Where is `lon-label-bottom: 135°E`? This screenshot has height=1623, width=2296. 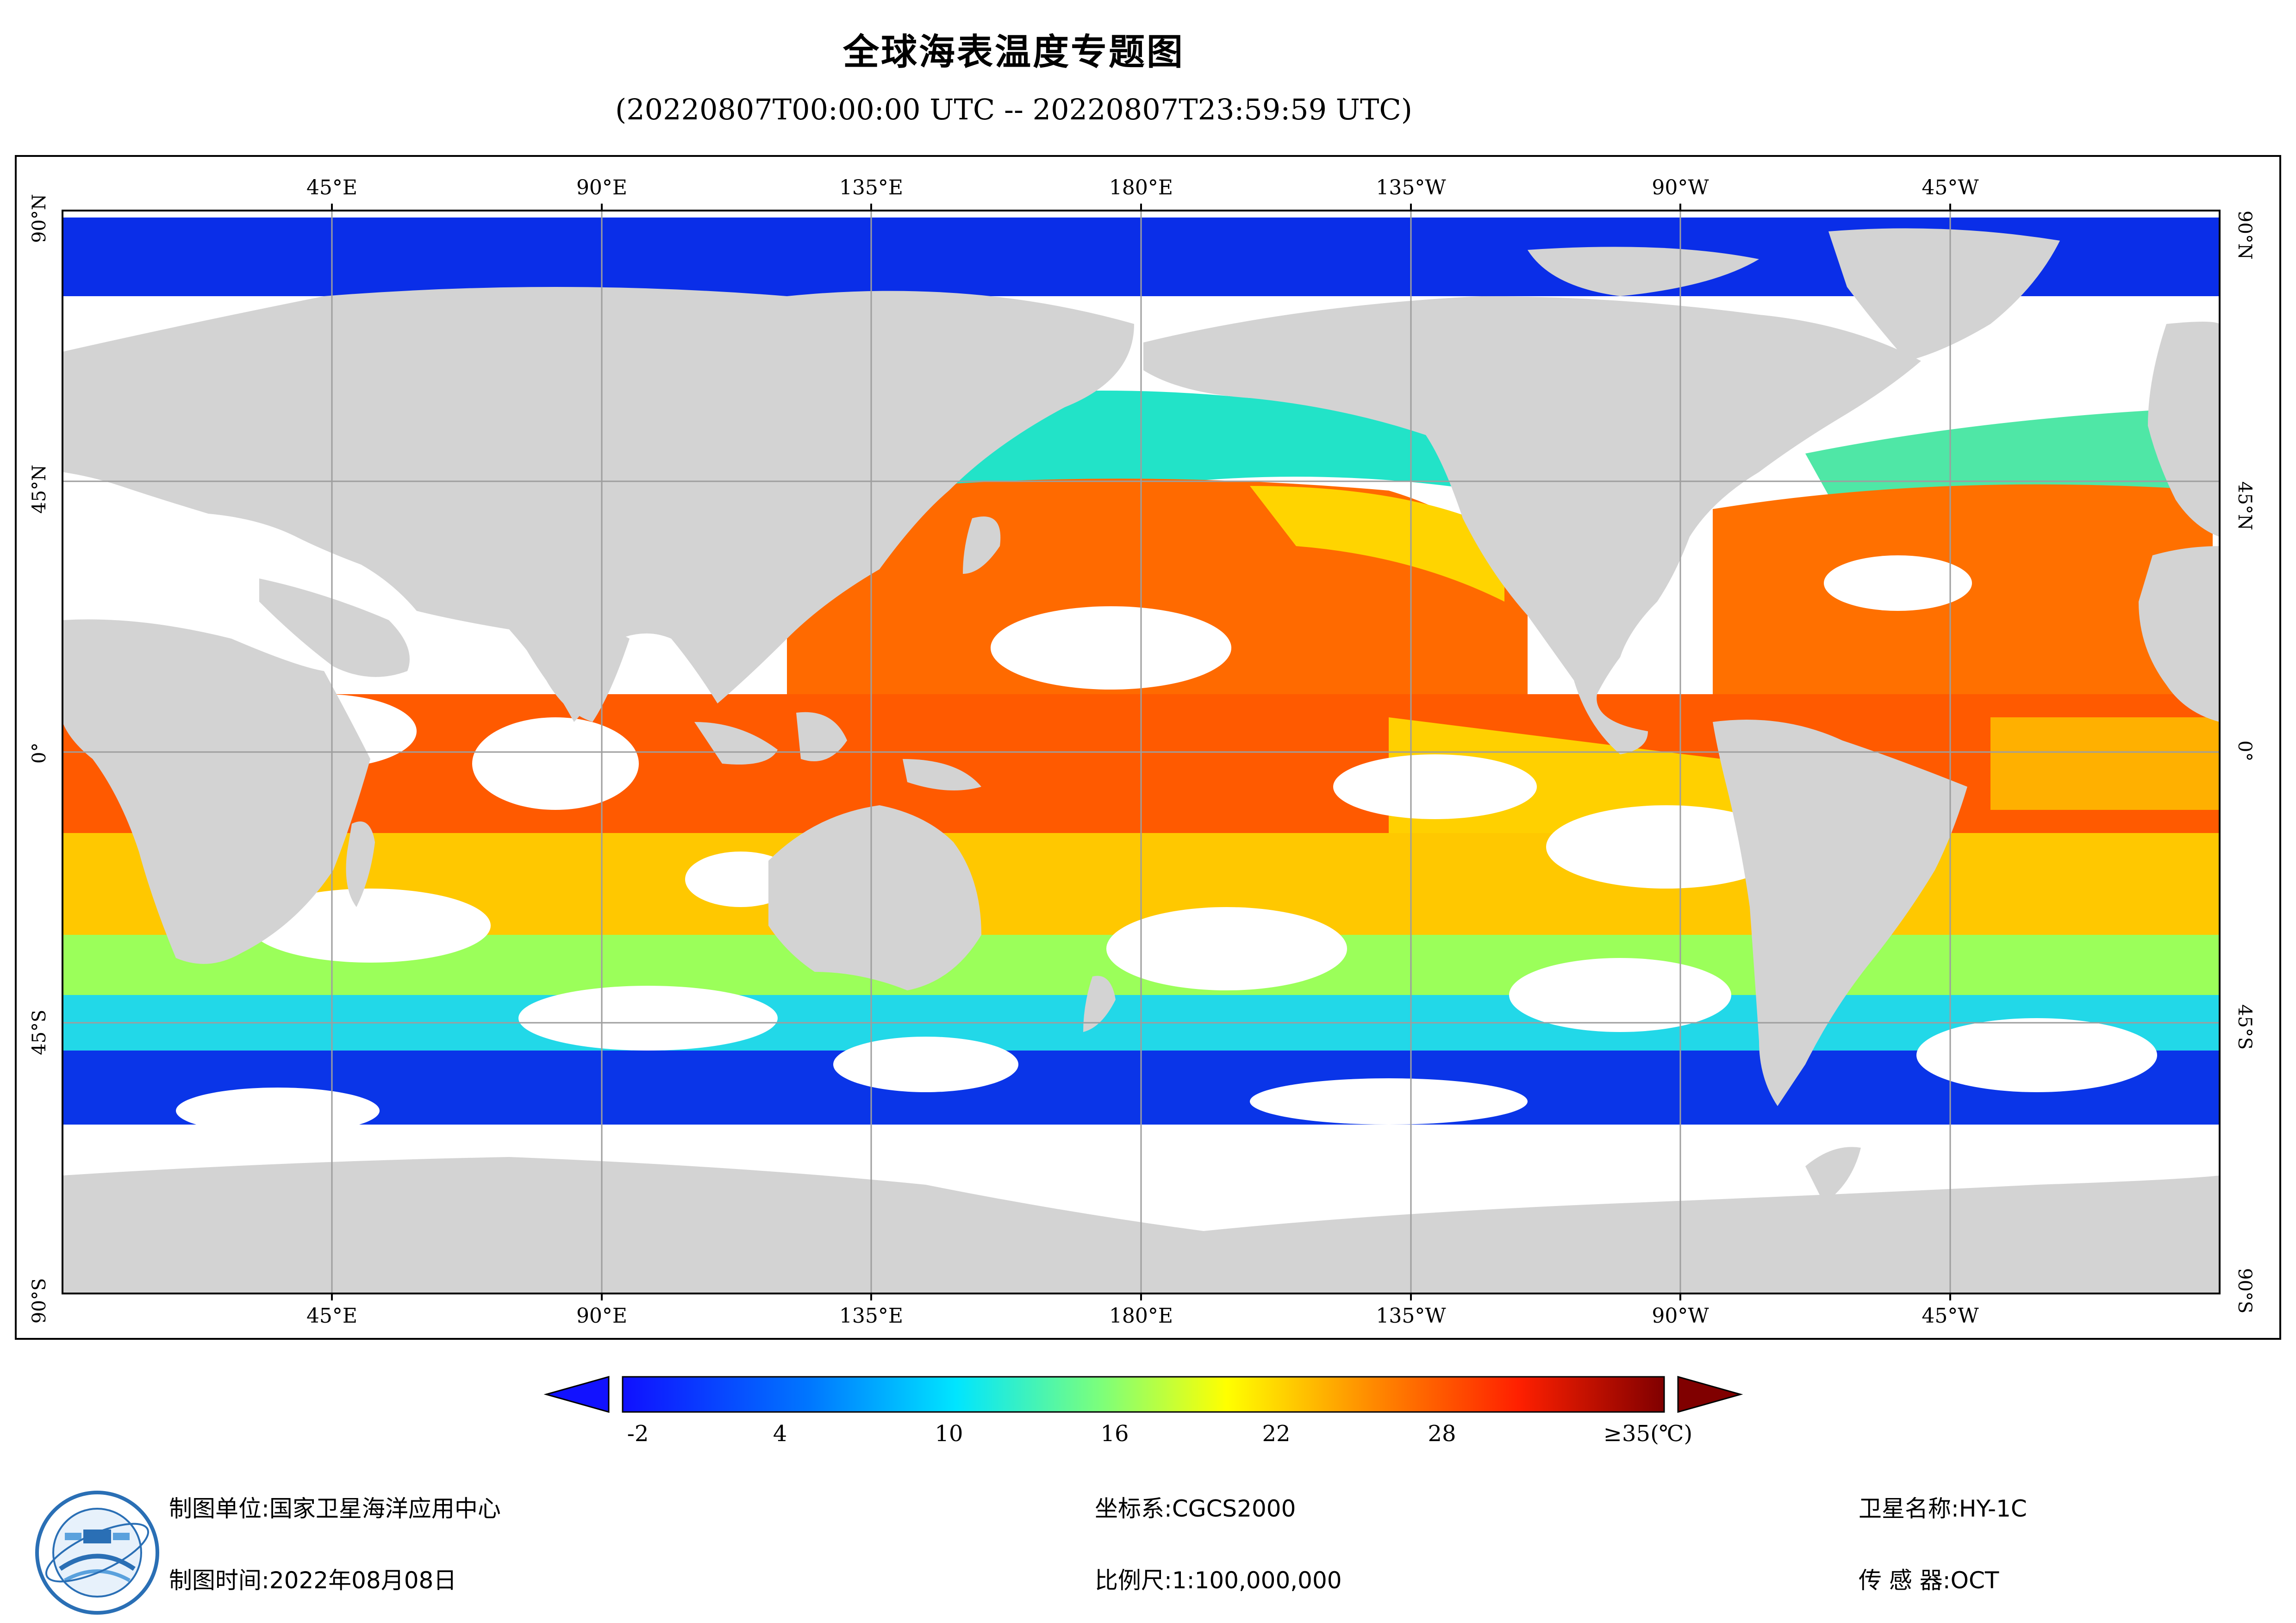 lon-label-bottom: 135°E is located at coordinates (871, 1316).